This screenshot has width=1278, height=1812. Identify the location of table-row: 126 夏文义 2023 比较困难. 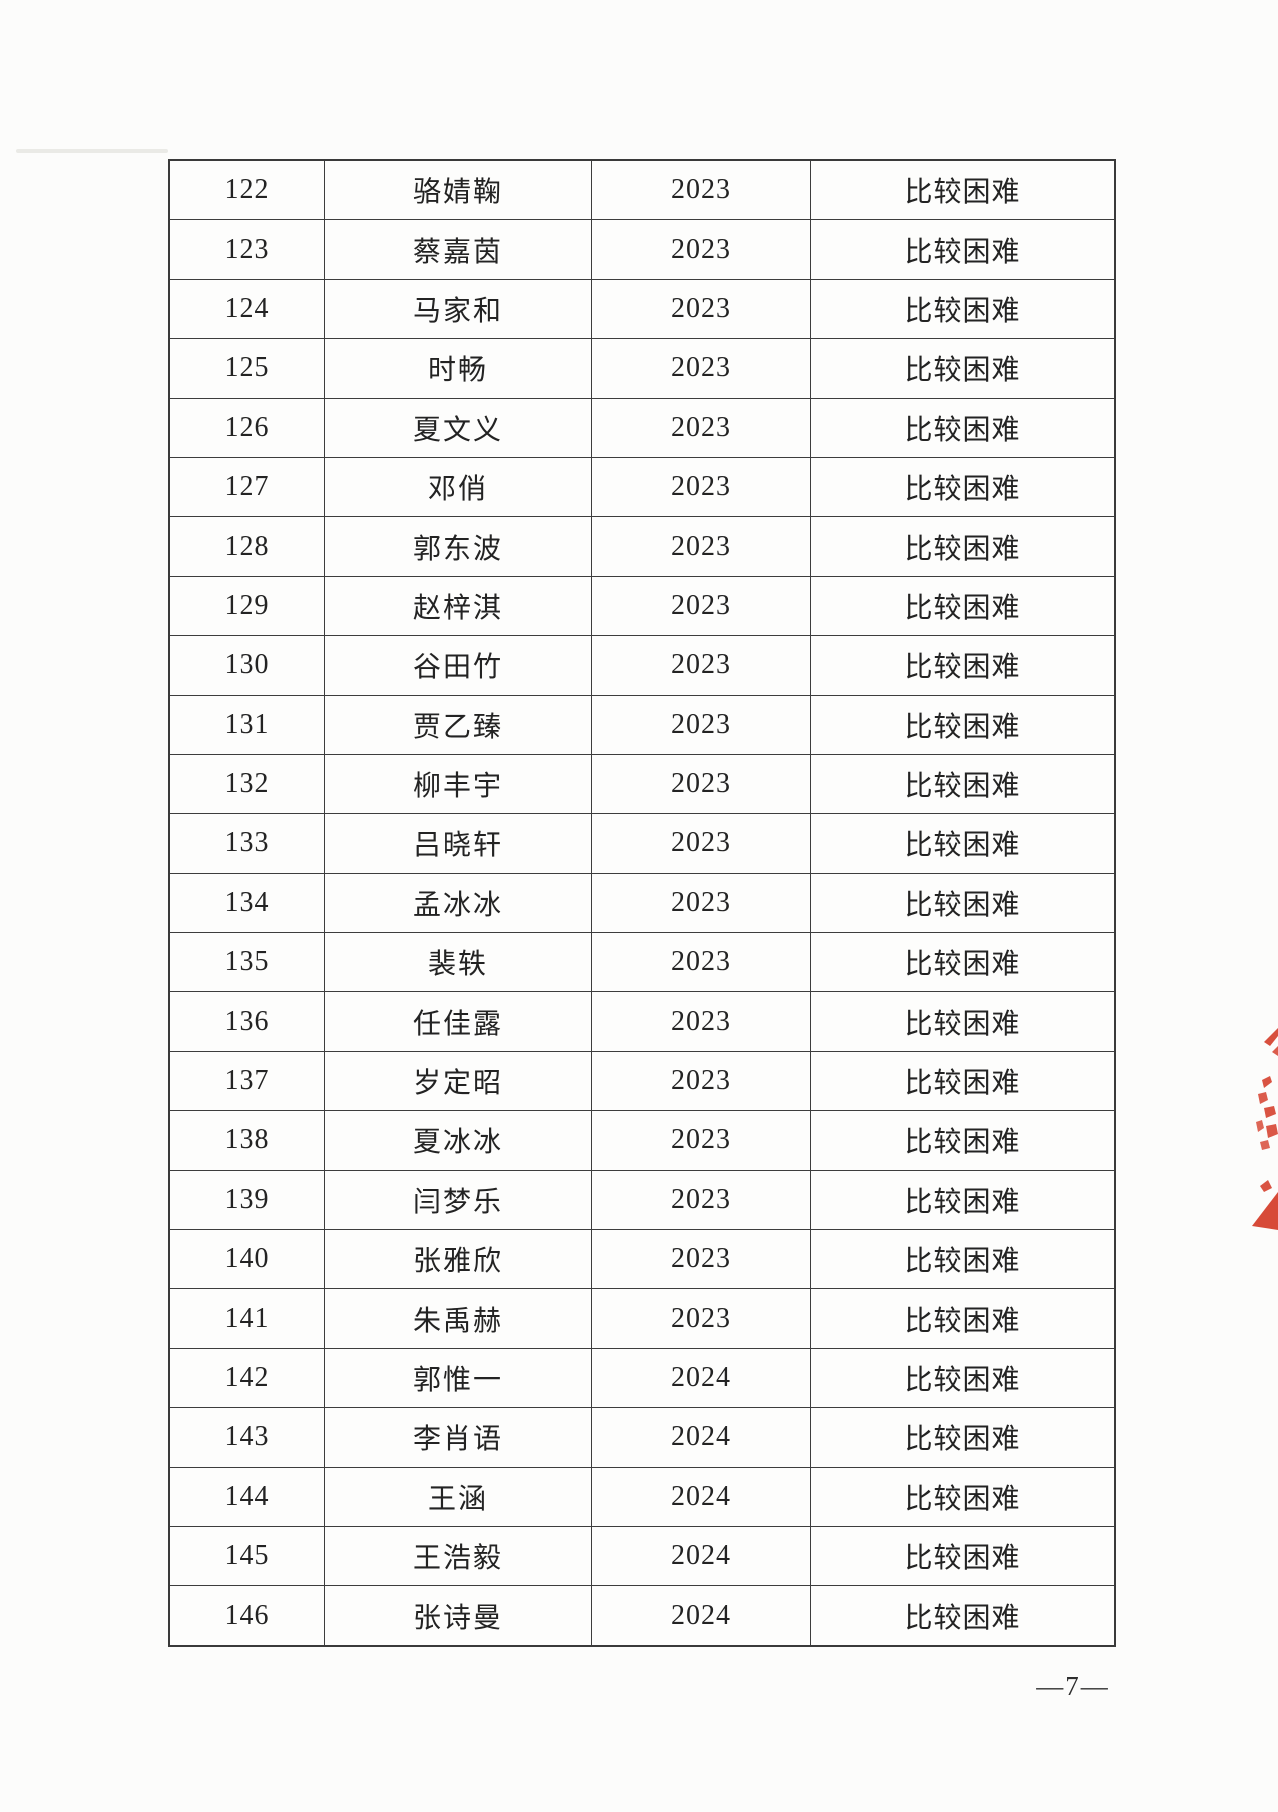
(642, 427).